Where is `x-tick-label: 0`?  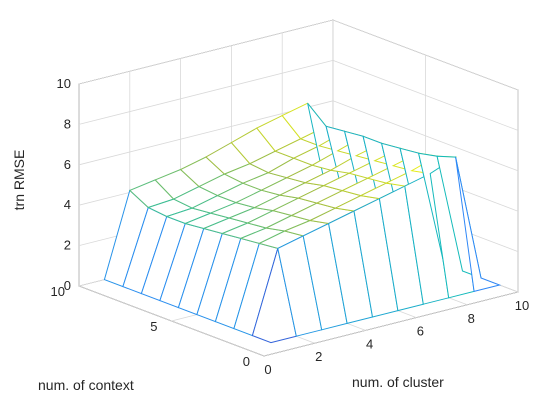
x-tick-label: 0 is located at coordinates (267, 369).